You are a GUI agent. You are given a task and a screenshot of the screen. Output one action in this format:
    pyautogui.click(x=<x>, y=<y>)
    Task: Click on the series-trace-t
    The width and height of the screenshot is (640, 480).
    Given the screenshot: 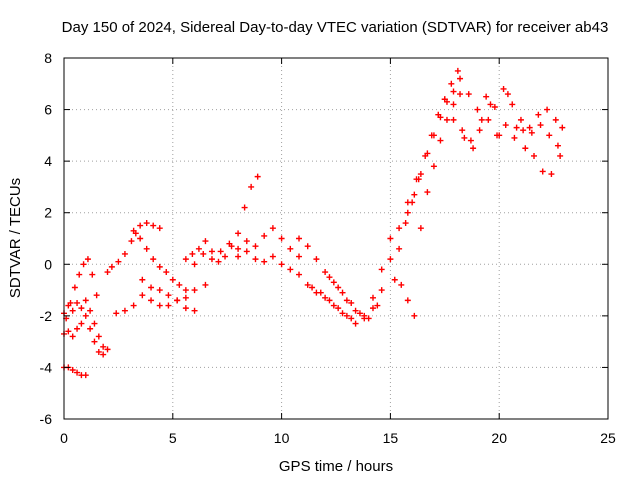 What is the action you would take?
    pyautogui.click(x=512, y=134)
    